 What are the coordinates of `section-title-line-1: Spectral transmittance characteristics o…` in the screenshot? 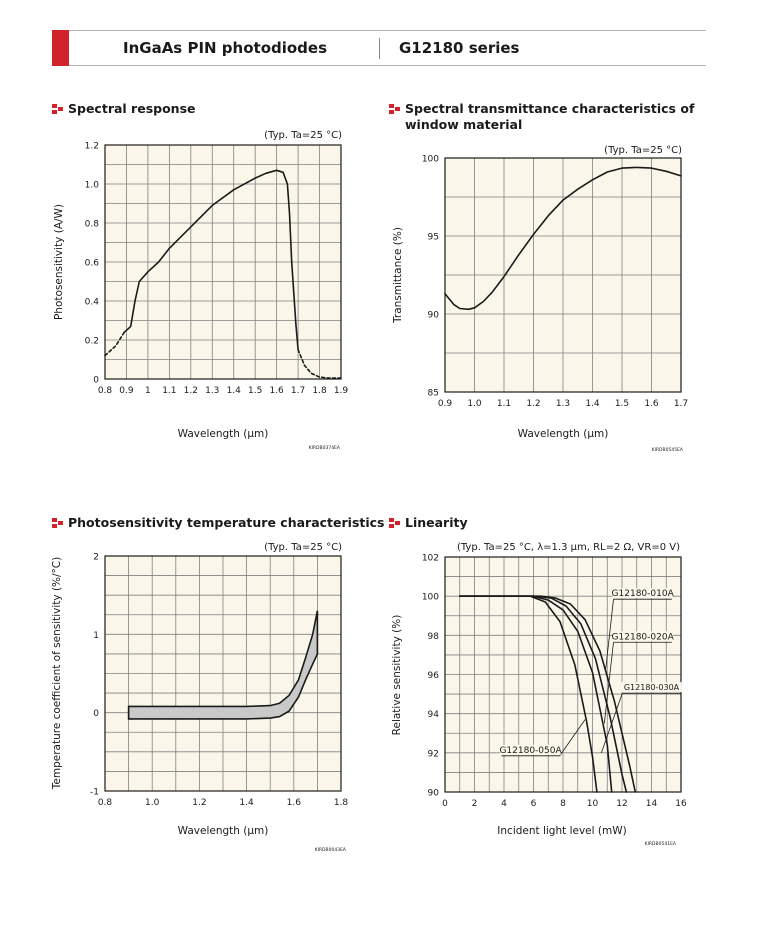 It's located at (550, 108).